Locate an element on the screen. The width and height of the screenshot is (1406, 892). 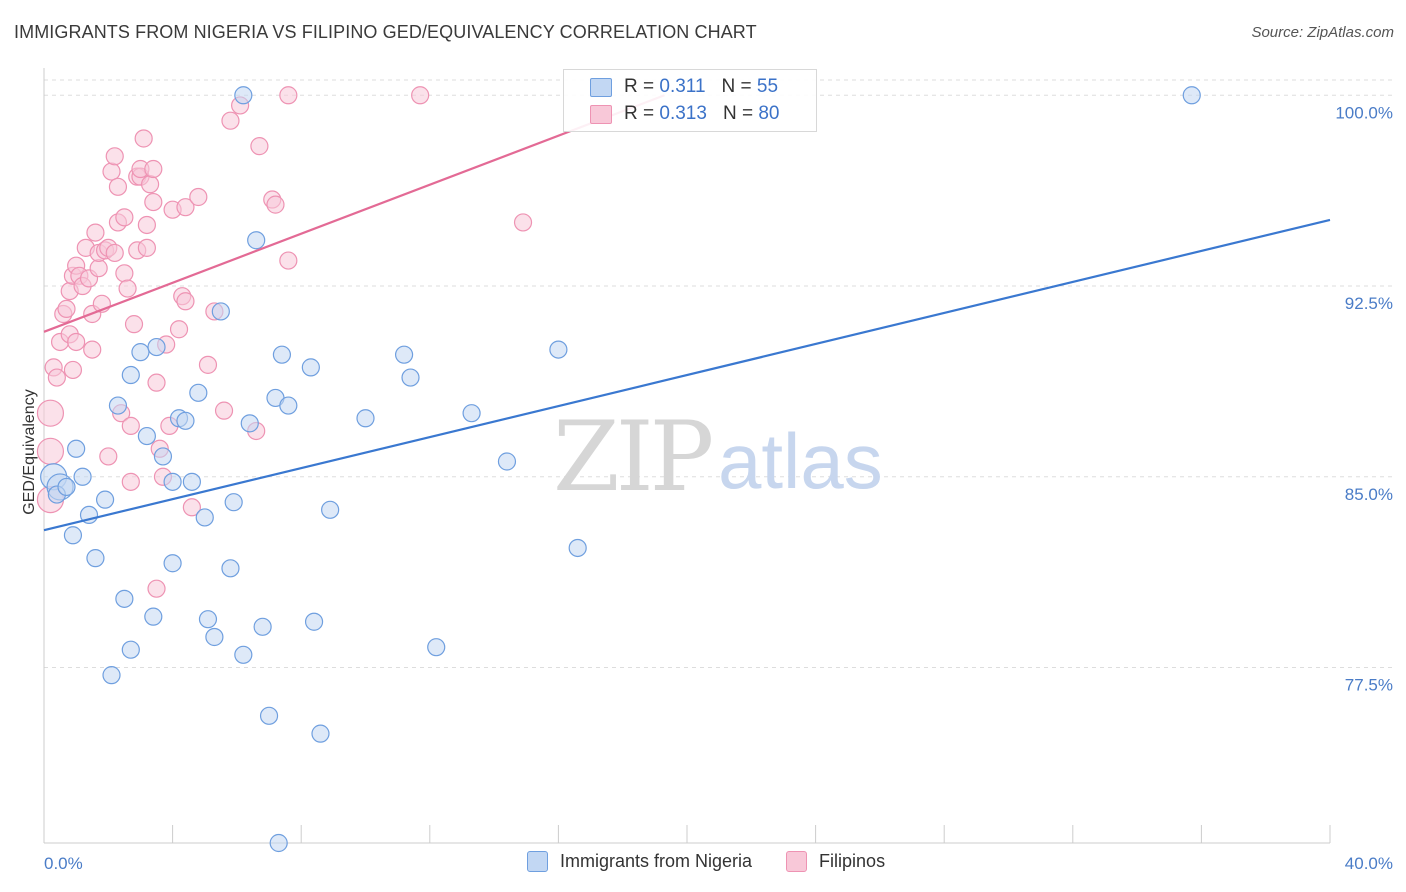
legend-n-value: 55 is located at coordinates (767, 86).